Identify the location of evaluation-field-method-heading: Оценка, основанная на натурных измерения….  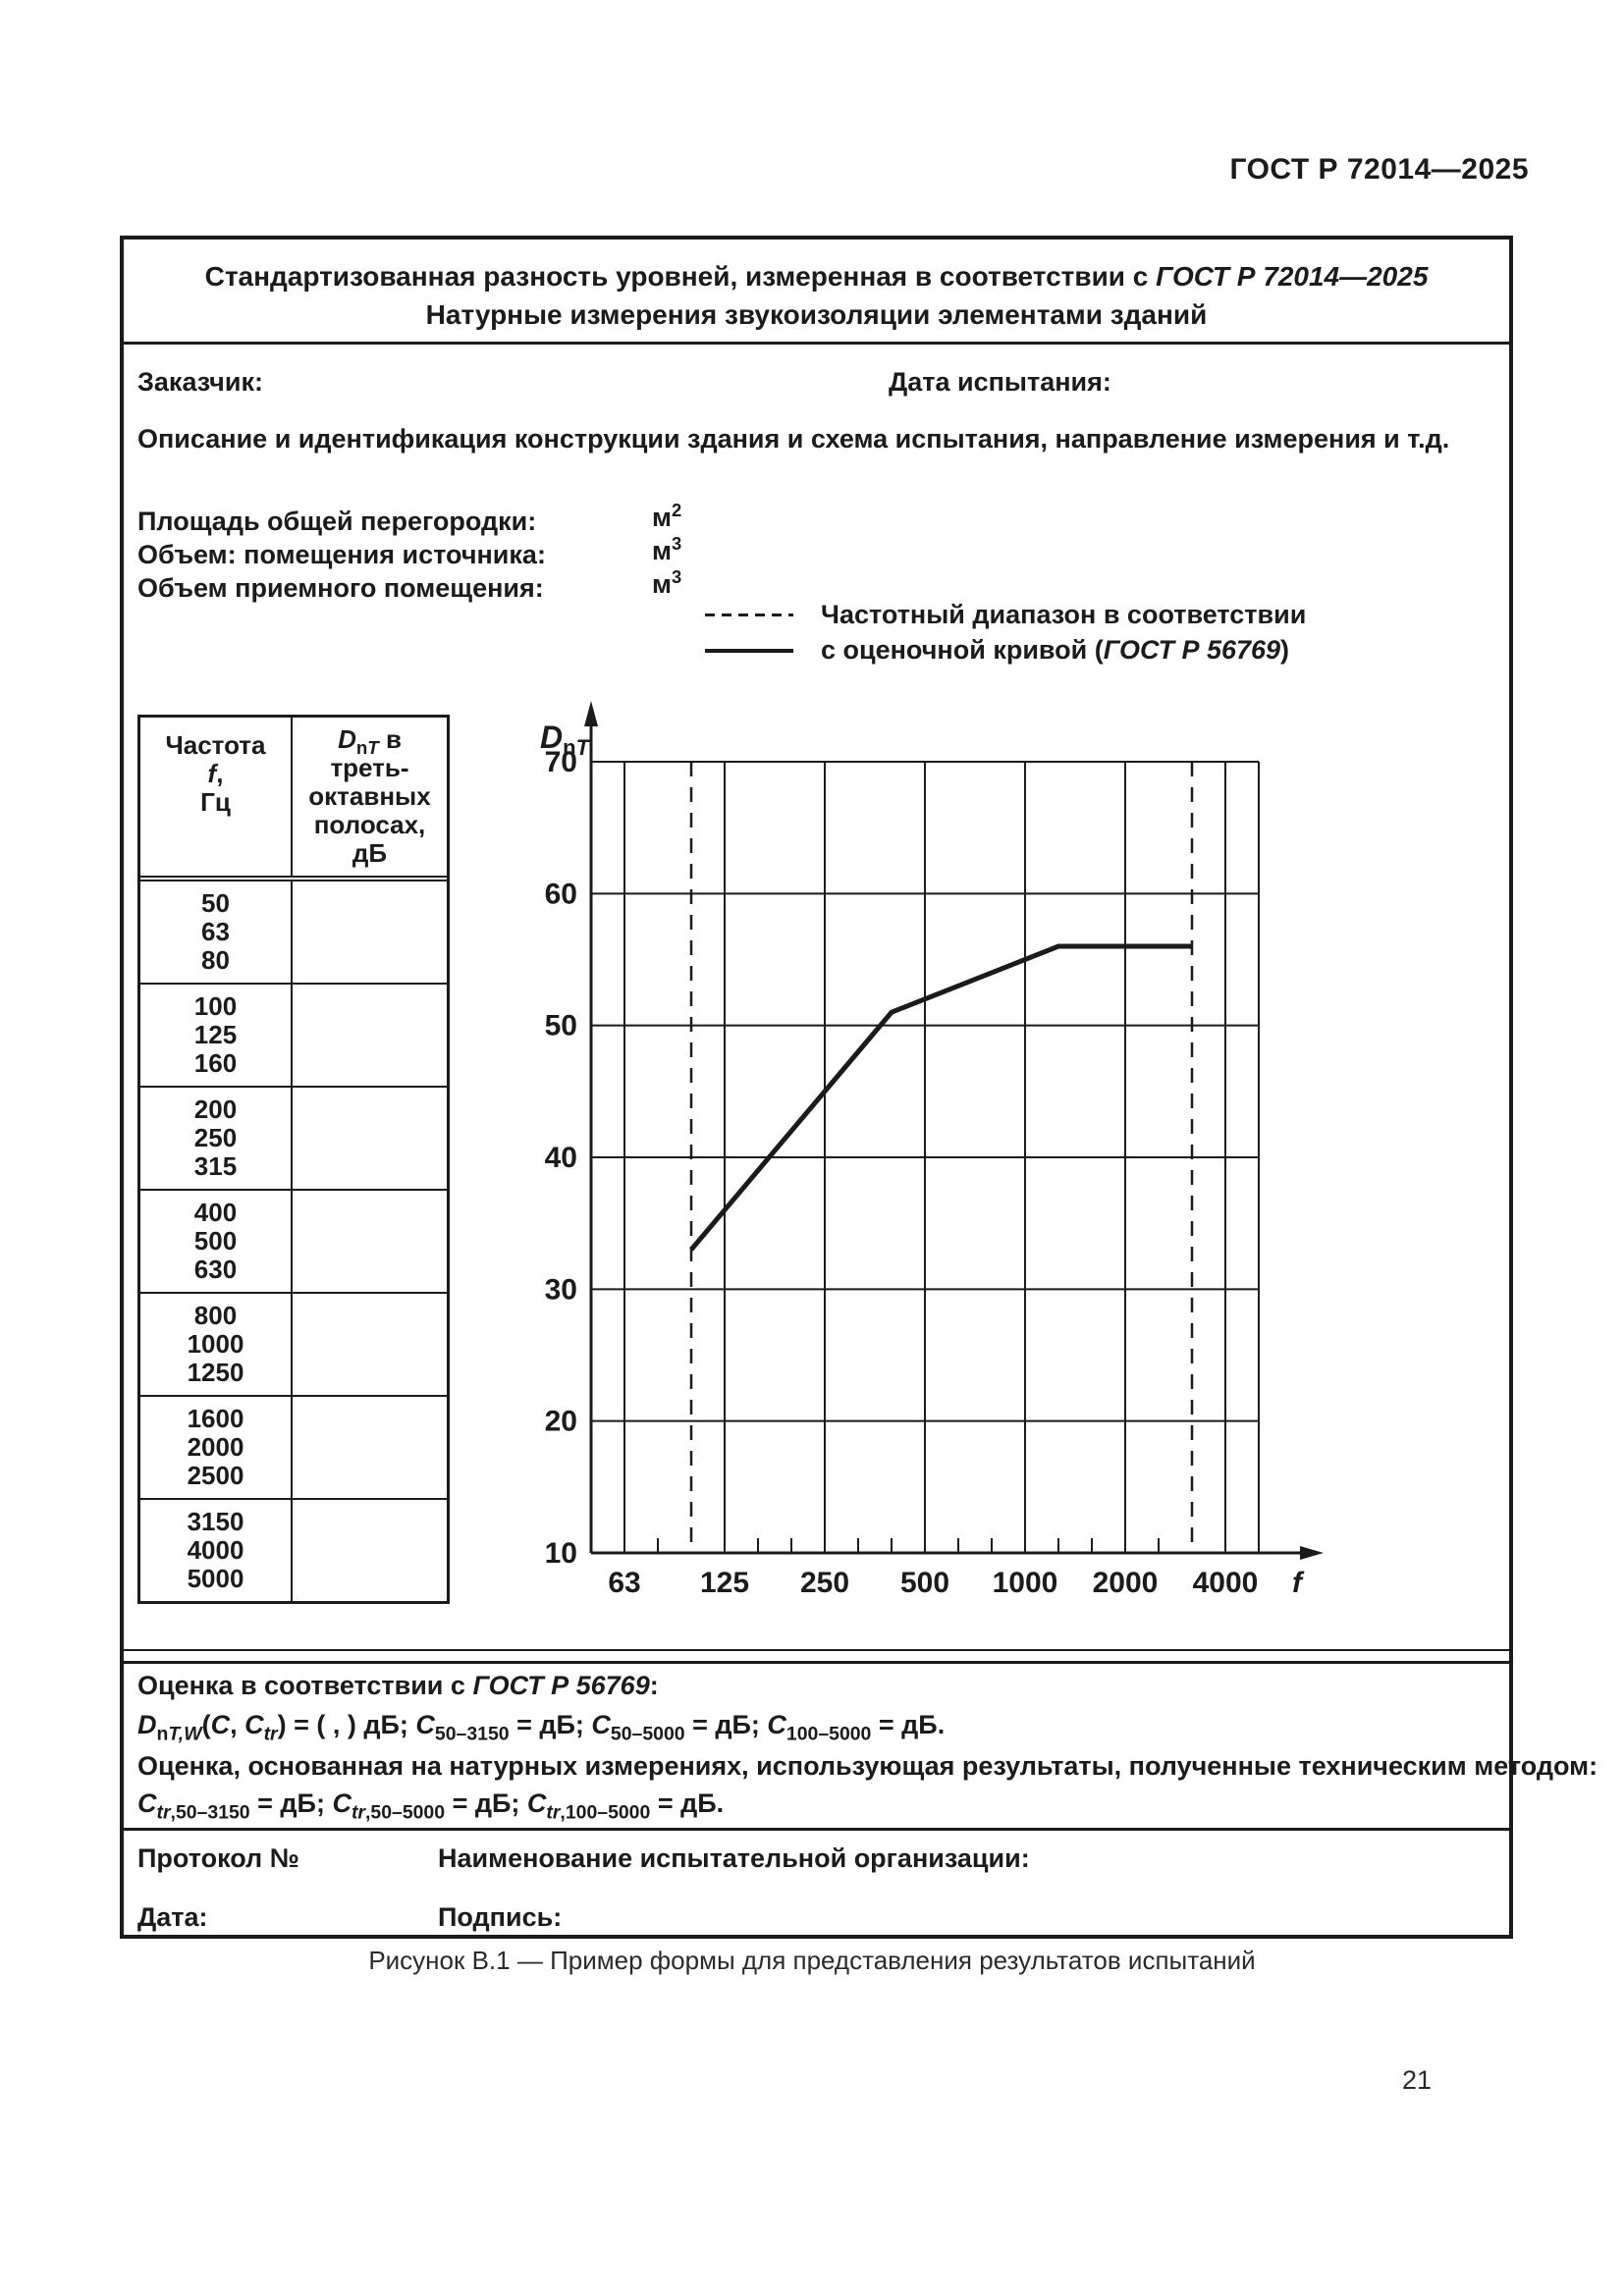
(867, 1766).